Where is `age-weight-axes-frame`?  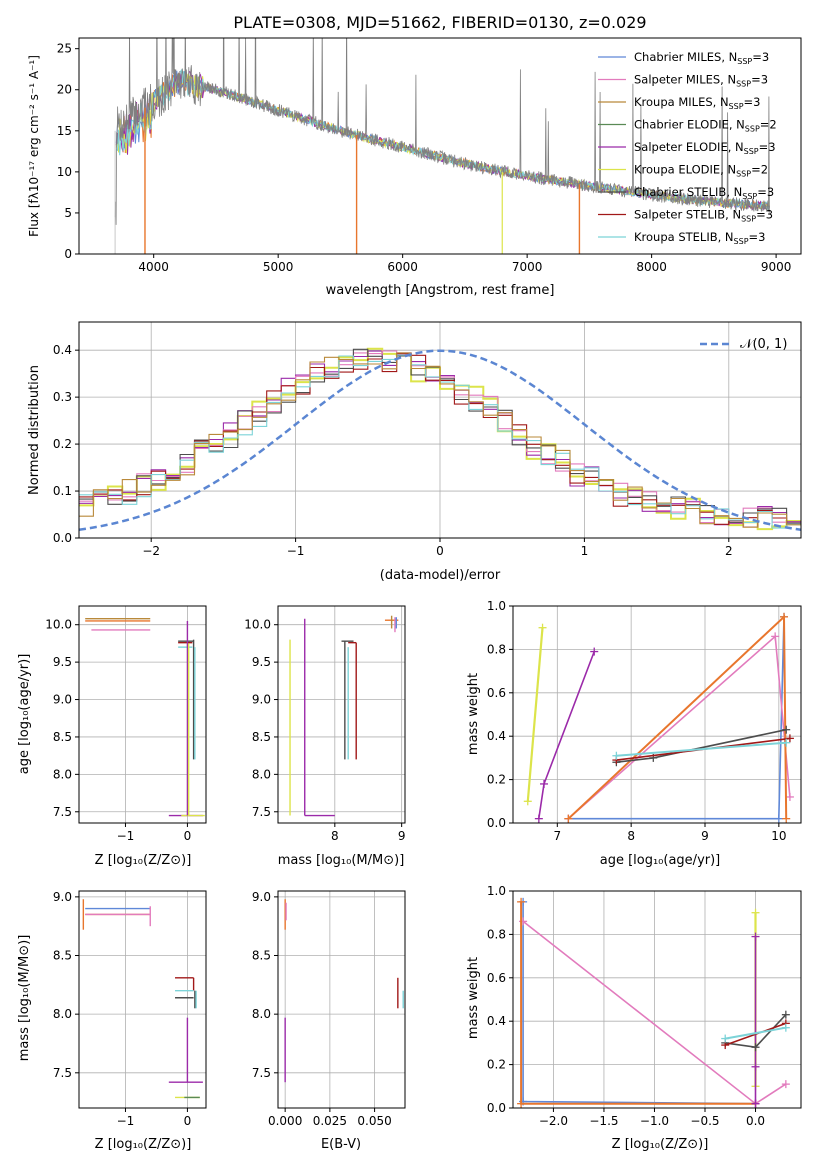
age-weight-axes-frame is located at coordinates (657, 714).